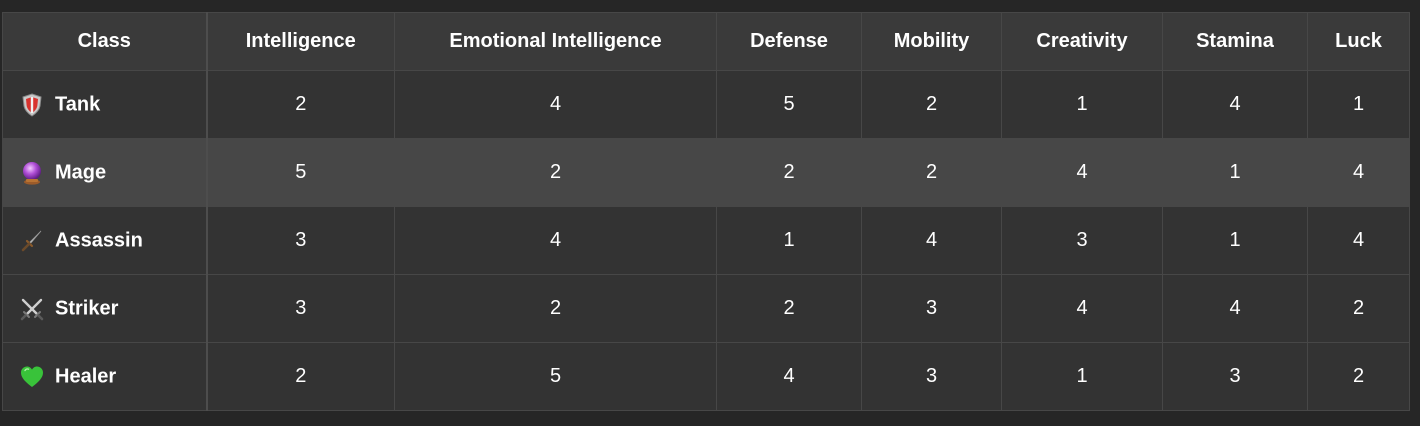 Image resolution: width=1420 pixels, height=426 pixels. Describe the element at coordinates (1235, 41) in the screenshot. I see `header-stamina: Stamina` at that location.